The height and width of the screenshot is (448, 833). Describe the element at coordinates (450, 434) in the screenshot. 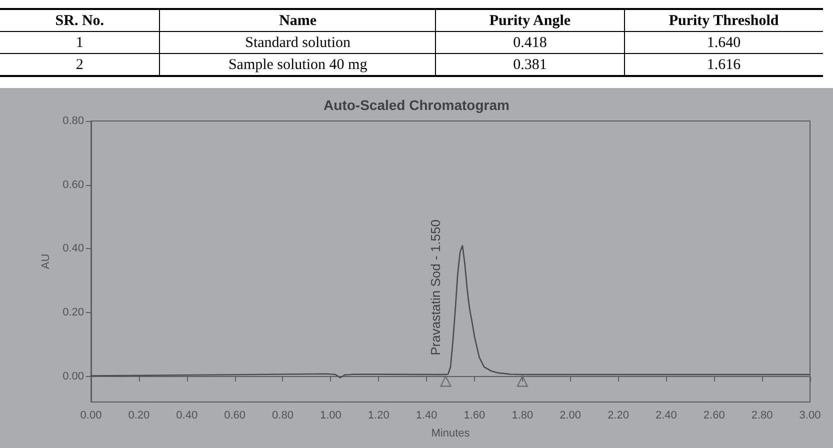

I see `x-axis-title: Minutes` at that location.